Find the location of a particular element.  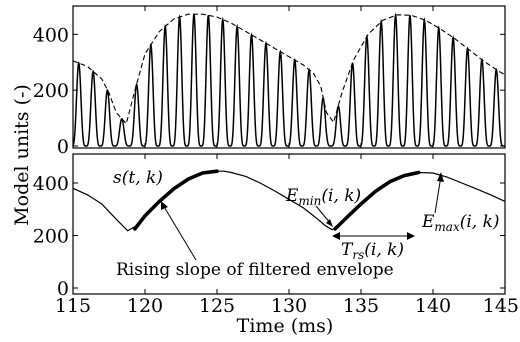

x-tick-label: 125 is located at coordinates (217, 306).